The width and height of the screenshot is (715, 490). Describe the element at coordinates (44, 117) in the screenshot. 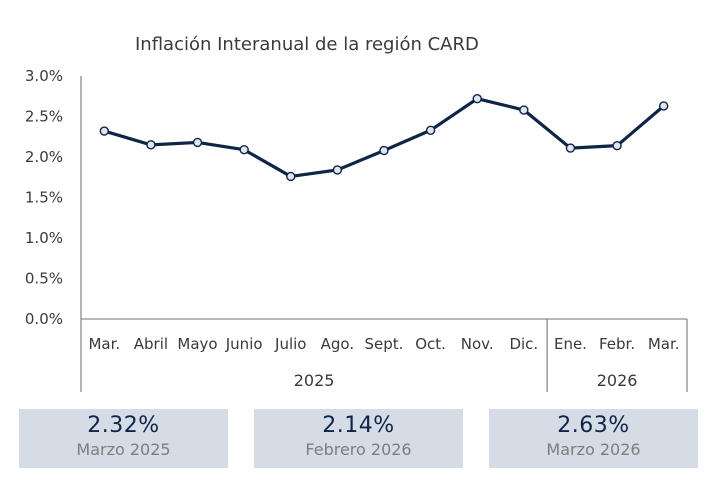

I see `y-tick-label: 2.5%` at that location.